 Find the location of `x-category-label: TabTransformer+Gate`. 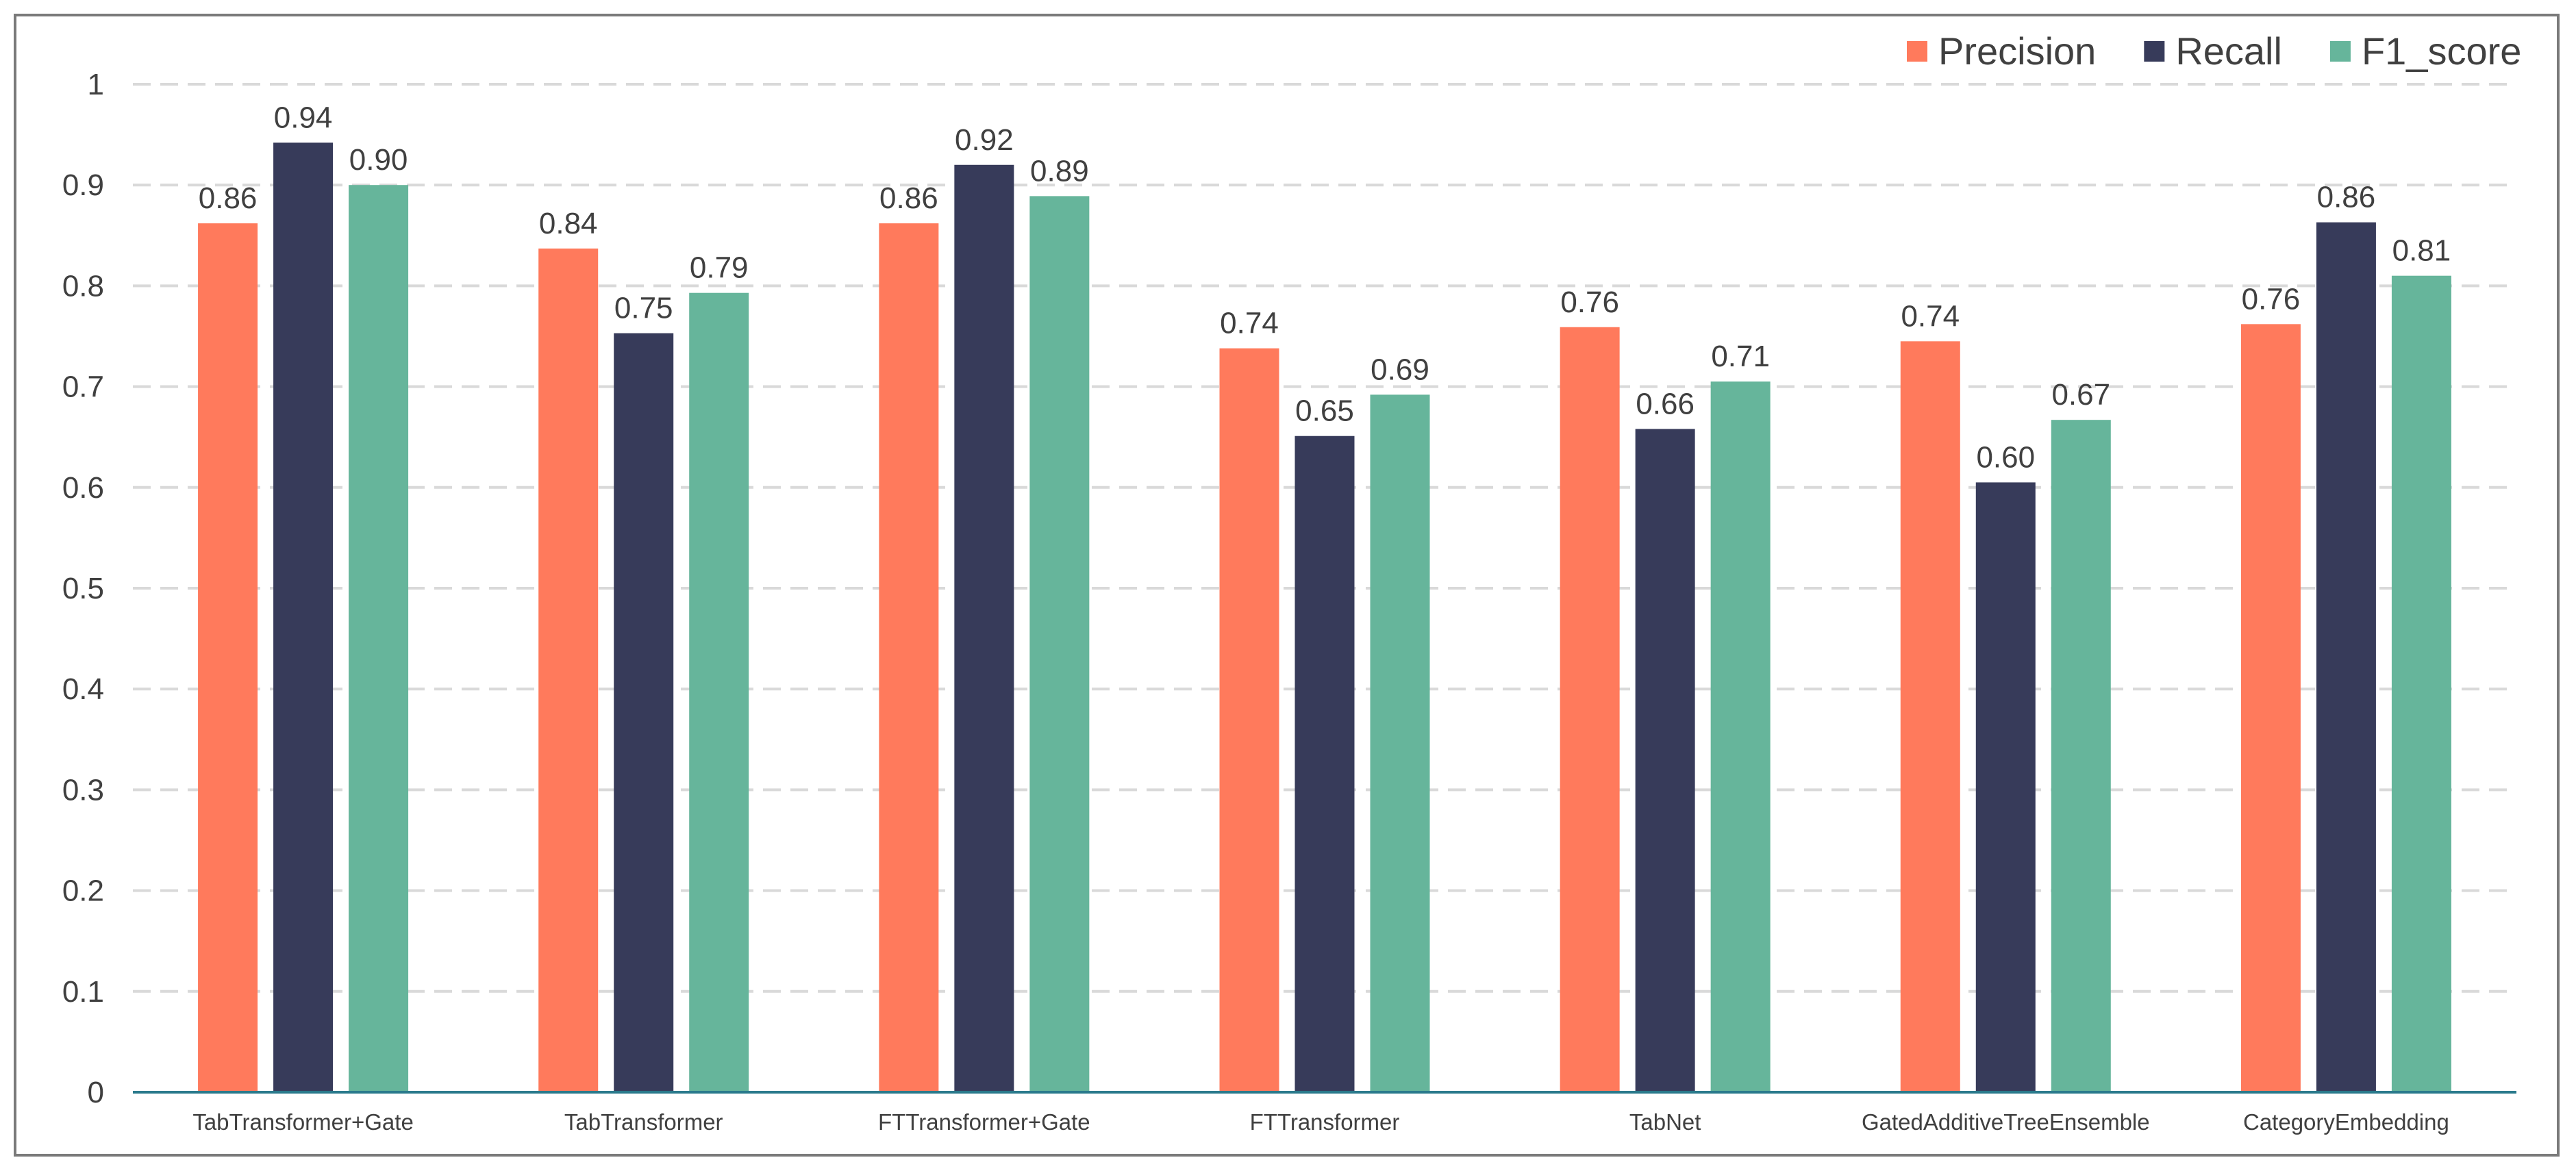

x-category-label: TabTransformer+Gate is located at coordinates (303, 1122).